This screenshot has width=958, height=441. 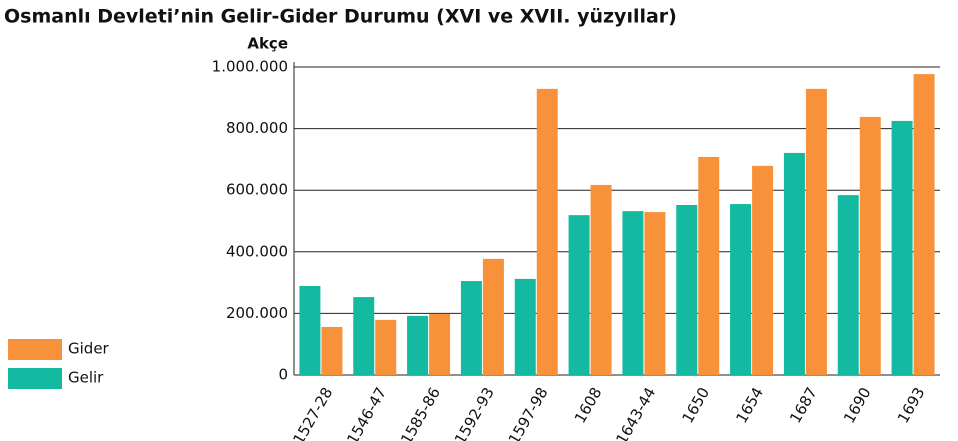 What do you see at coordinates (420, 412) in the screenshot?
I see `x-tick-label: 1585-86` at bounding box center [420, 412].